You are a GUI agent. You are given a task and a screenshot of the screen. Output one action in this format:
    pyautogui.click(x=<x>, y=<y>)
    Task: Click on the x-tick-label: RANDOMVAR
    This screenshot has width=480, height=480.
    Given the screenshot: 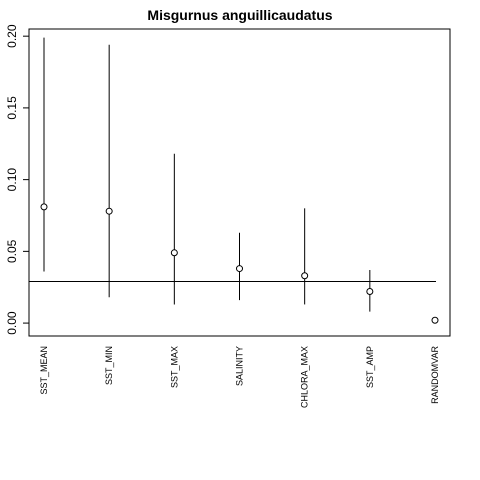 What is the action you would take?
    pyautogui.click(x=435, y=375)
    